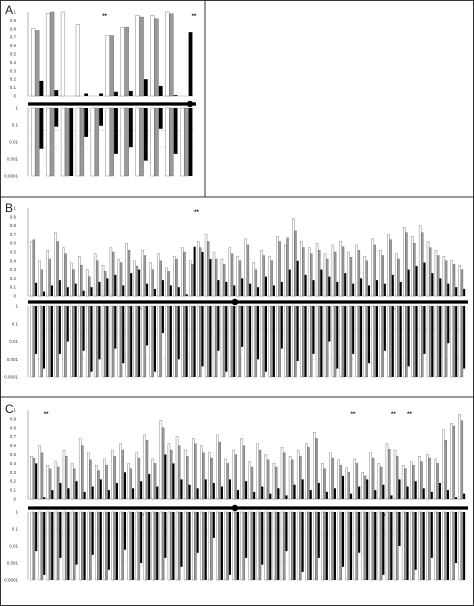 Image resolution: width=474 pixels, height=606 pixels. I want to click on panel-b-top-tick-label: 0.2, so click(13, 278).